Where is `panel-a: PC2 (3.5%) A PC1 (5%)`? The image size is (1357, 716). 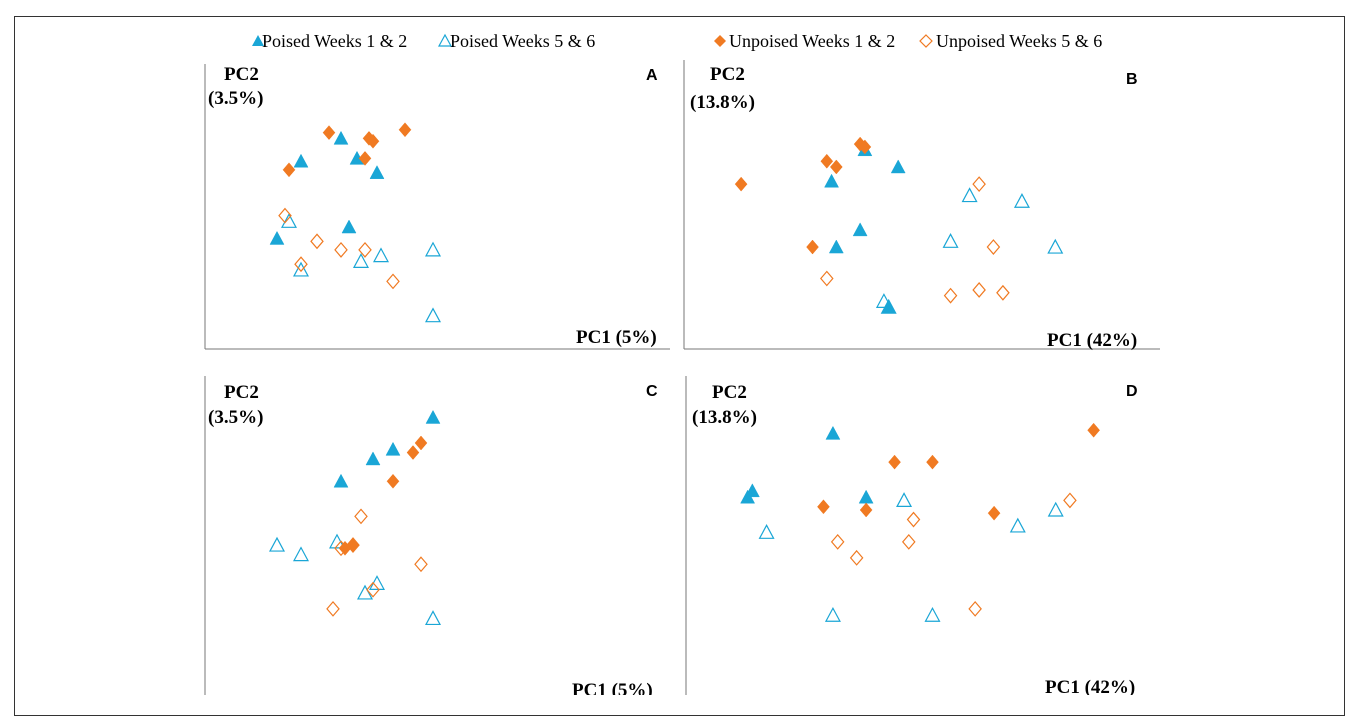
panel-a: PC2 (3.5%) A PC1 (5%) is located at coordinates (437, 207).